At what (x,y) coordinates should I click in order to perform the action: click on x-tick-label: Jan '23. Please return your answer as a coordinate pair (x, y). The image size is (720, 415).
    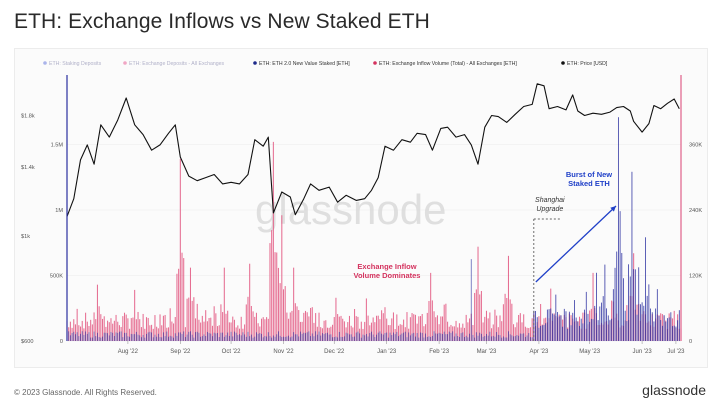
    Looking at the image, I should click on (387, 352).